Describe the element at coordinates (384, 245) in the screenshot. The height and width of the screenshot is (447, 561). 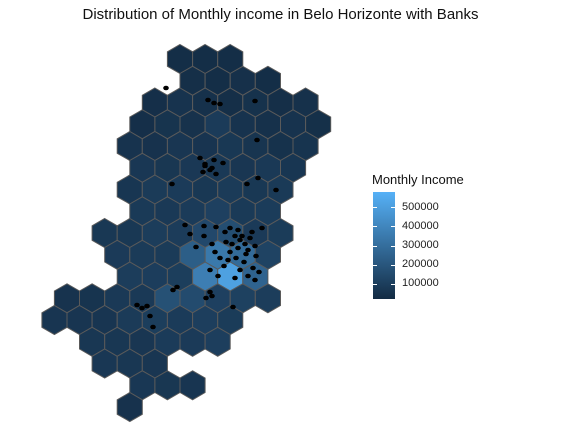
I see `legend-colorbar` at that location.